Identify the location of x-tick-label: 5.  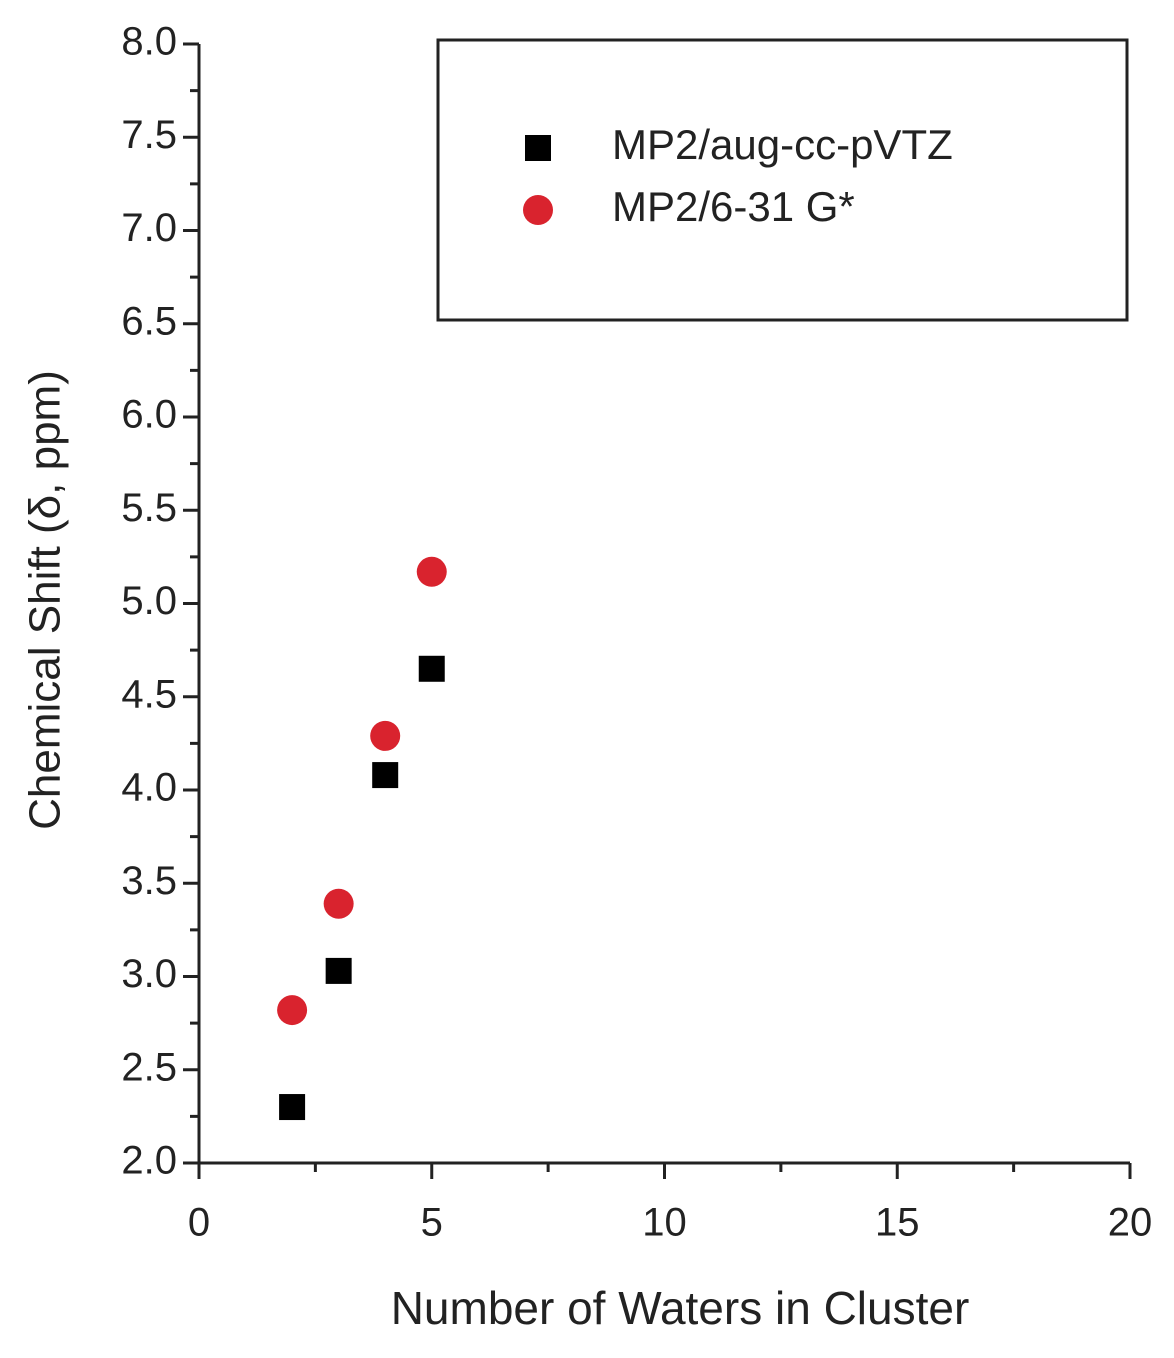
(432, 1223).